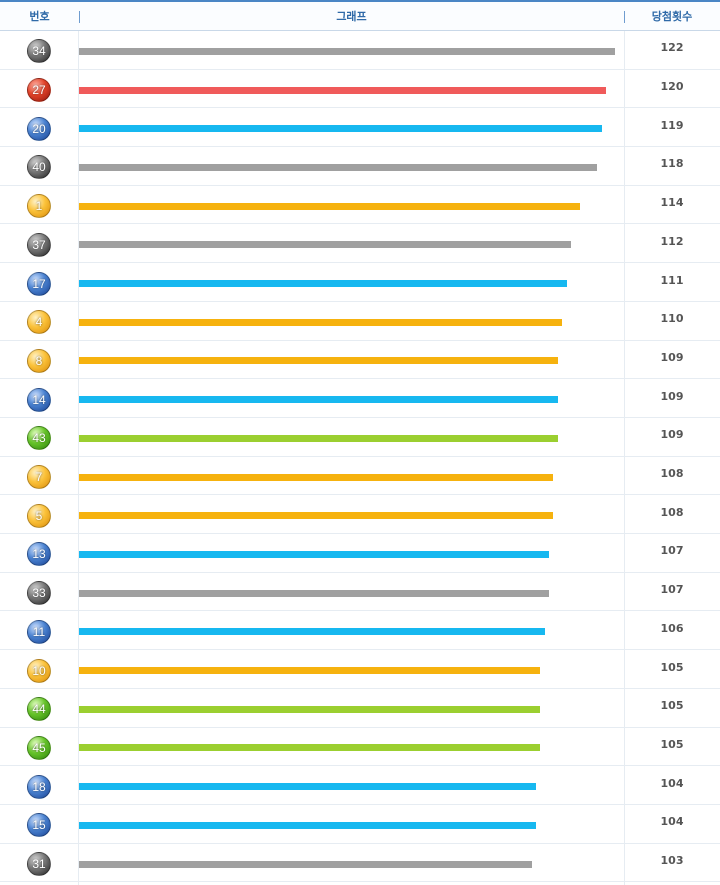 This screenshot has height=885, width=720. What do you see at coordinates (39, 51) in the screenshot?
I see `number-ball: 34` at bounding box center [39, 51].